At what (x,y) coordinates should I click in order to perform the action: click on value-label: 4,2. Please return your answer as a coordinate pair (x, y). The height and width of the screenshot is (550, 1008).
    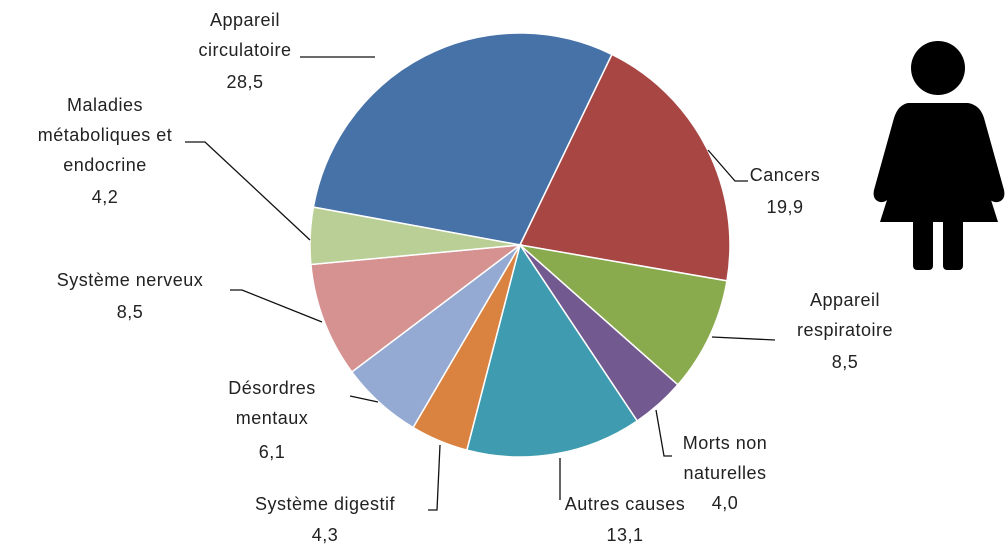
    Looking at the image, I should click on (105, 197).